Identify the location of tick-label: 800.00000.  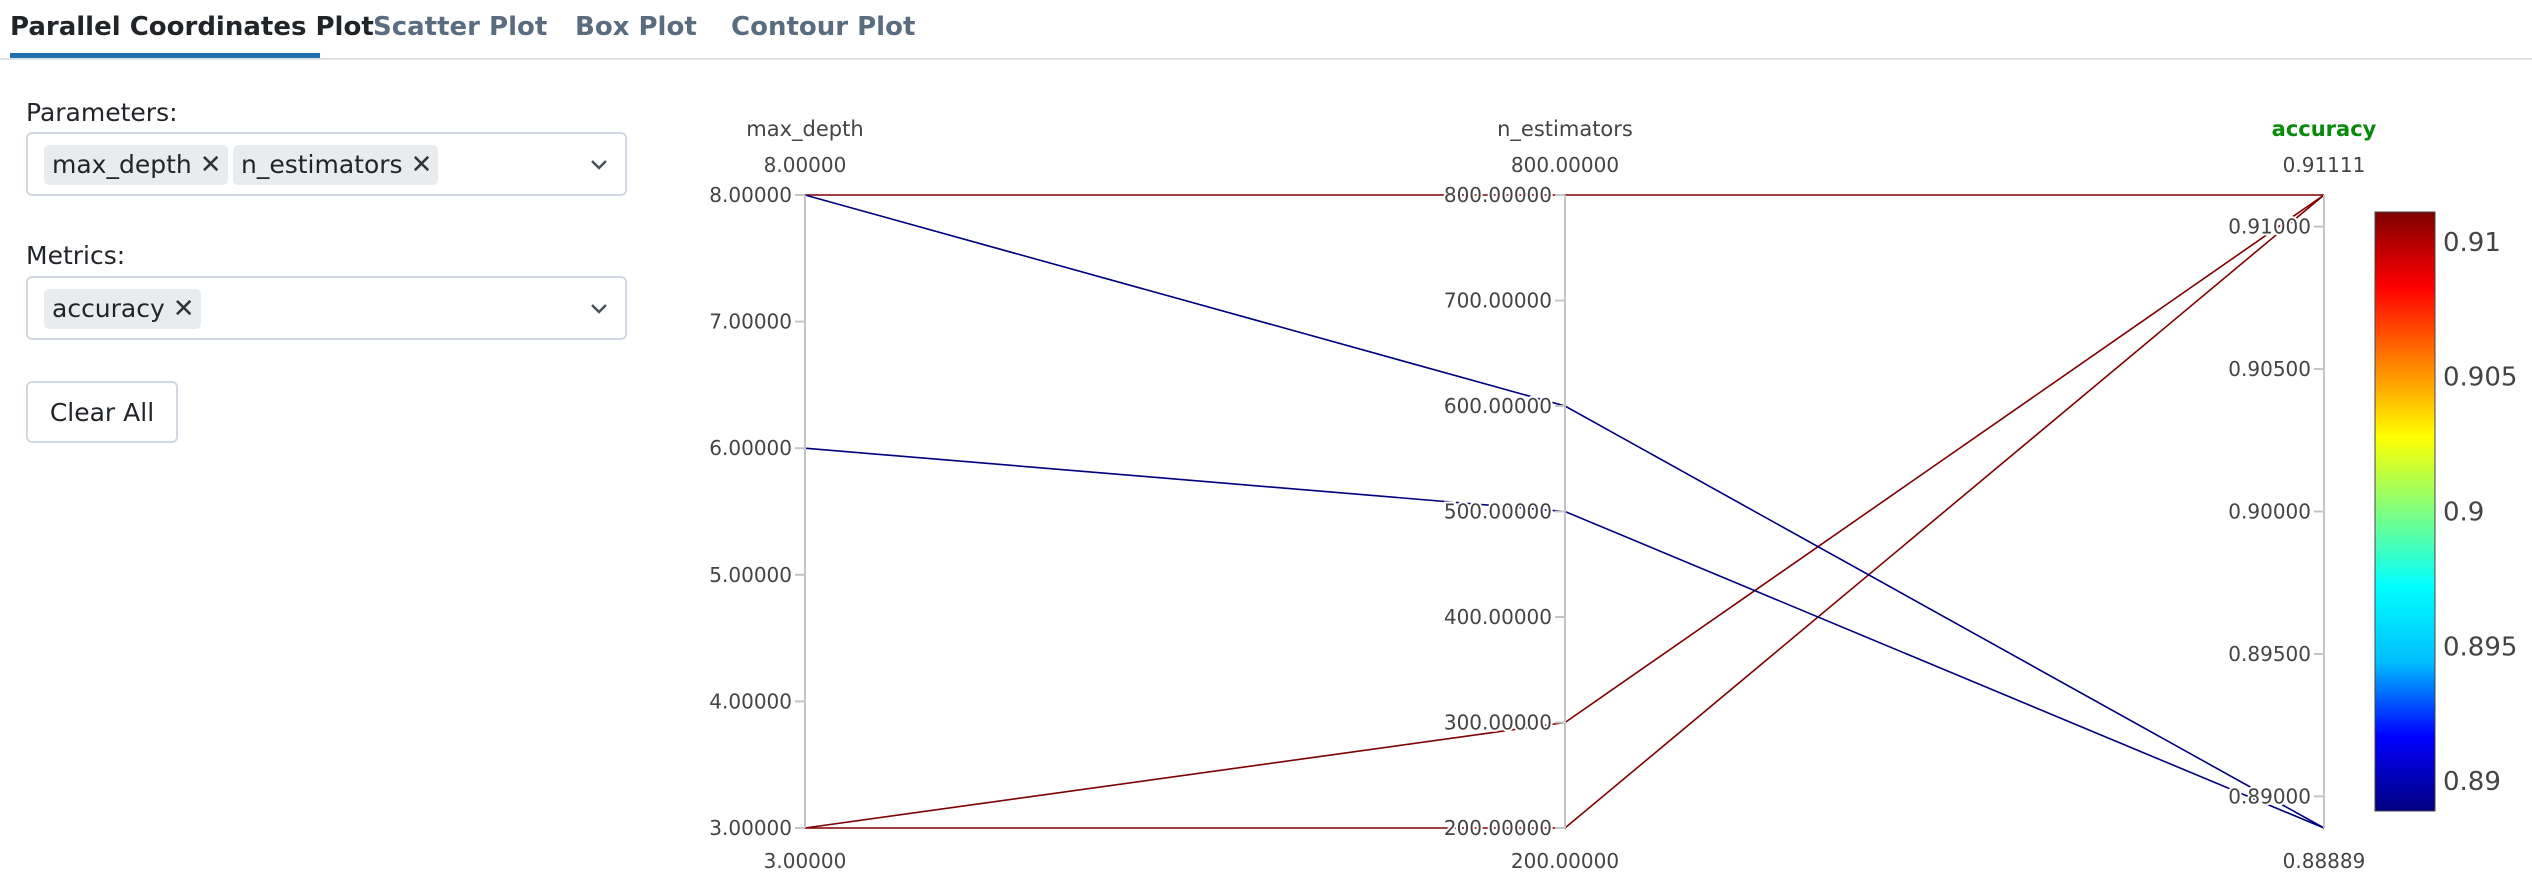
(1498, 195).